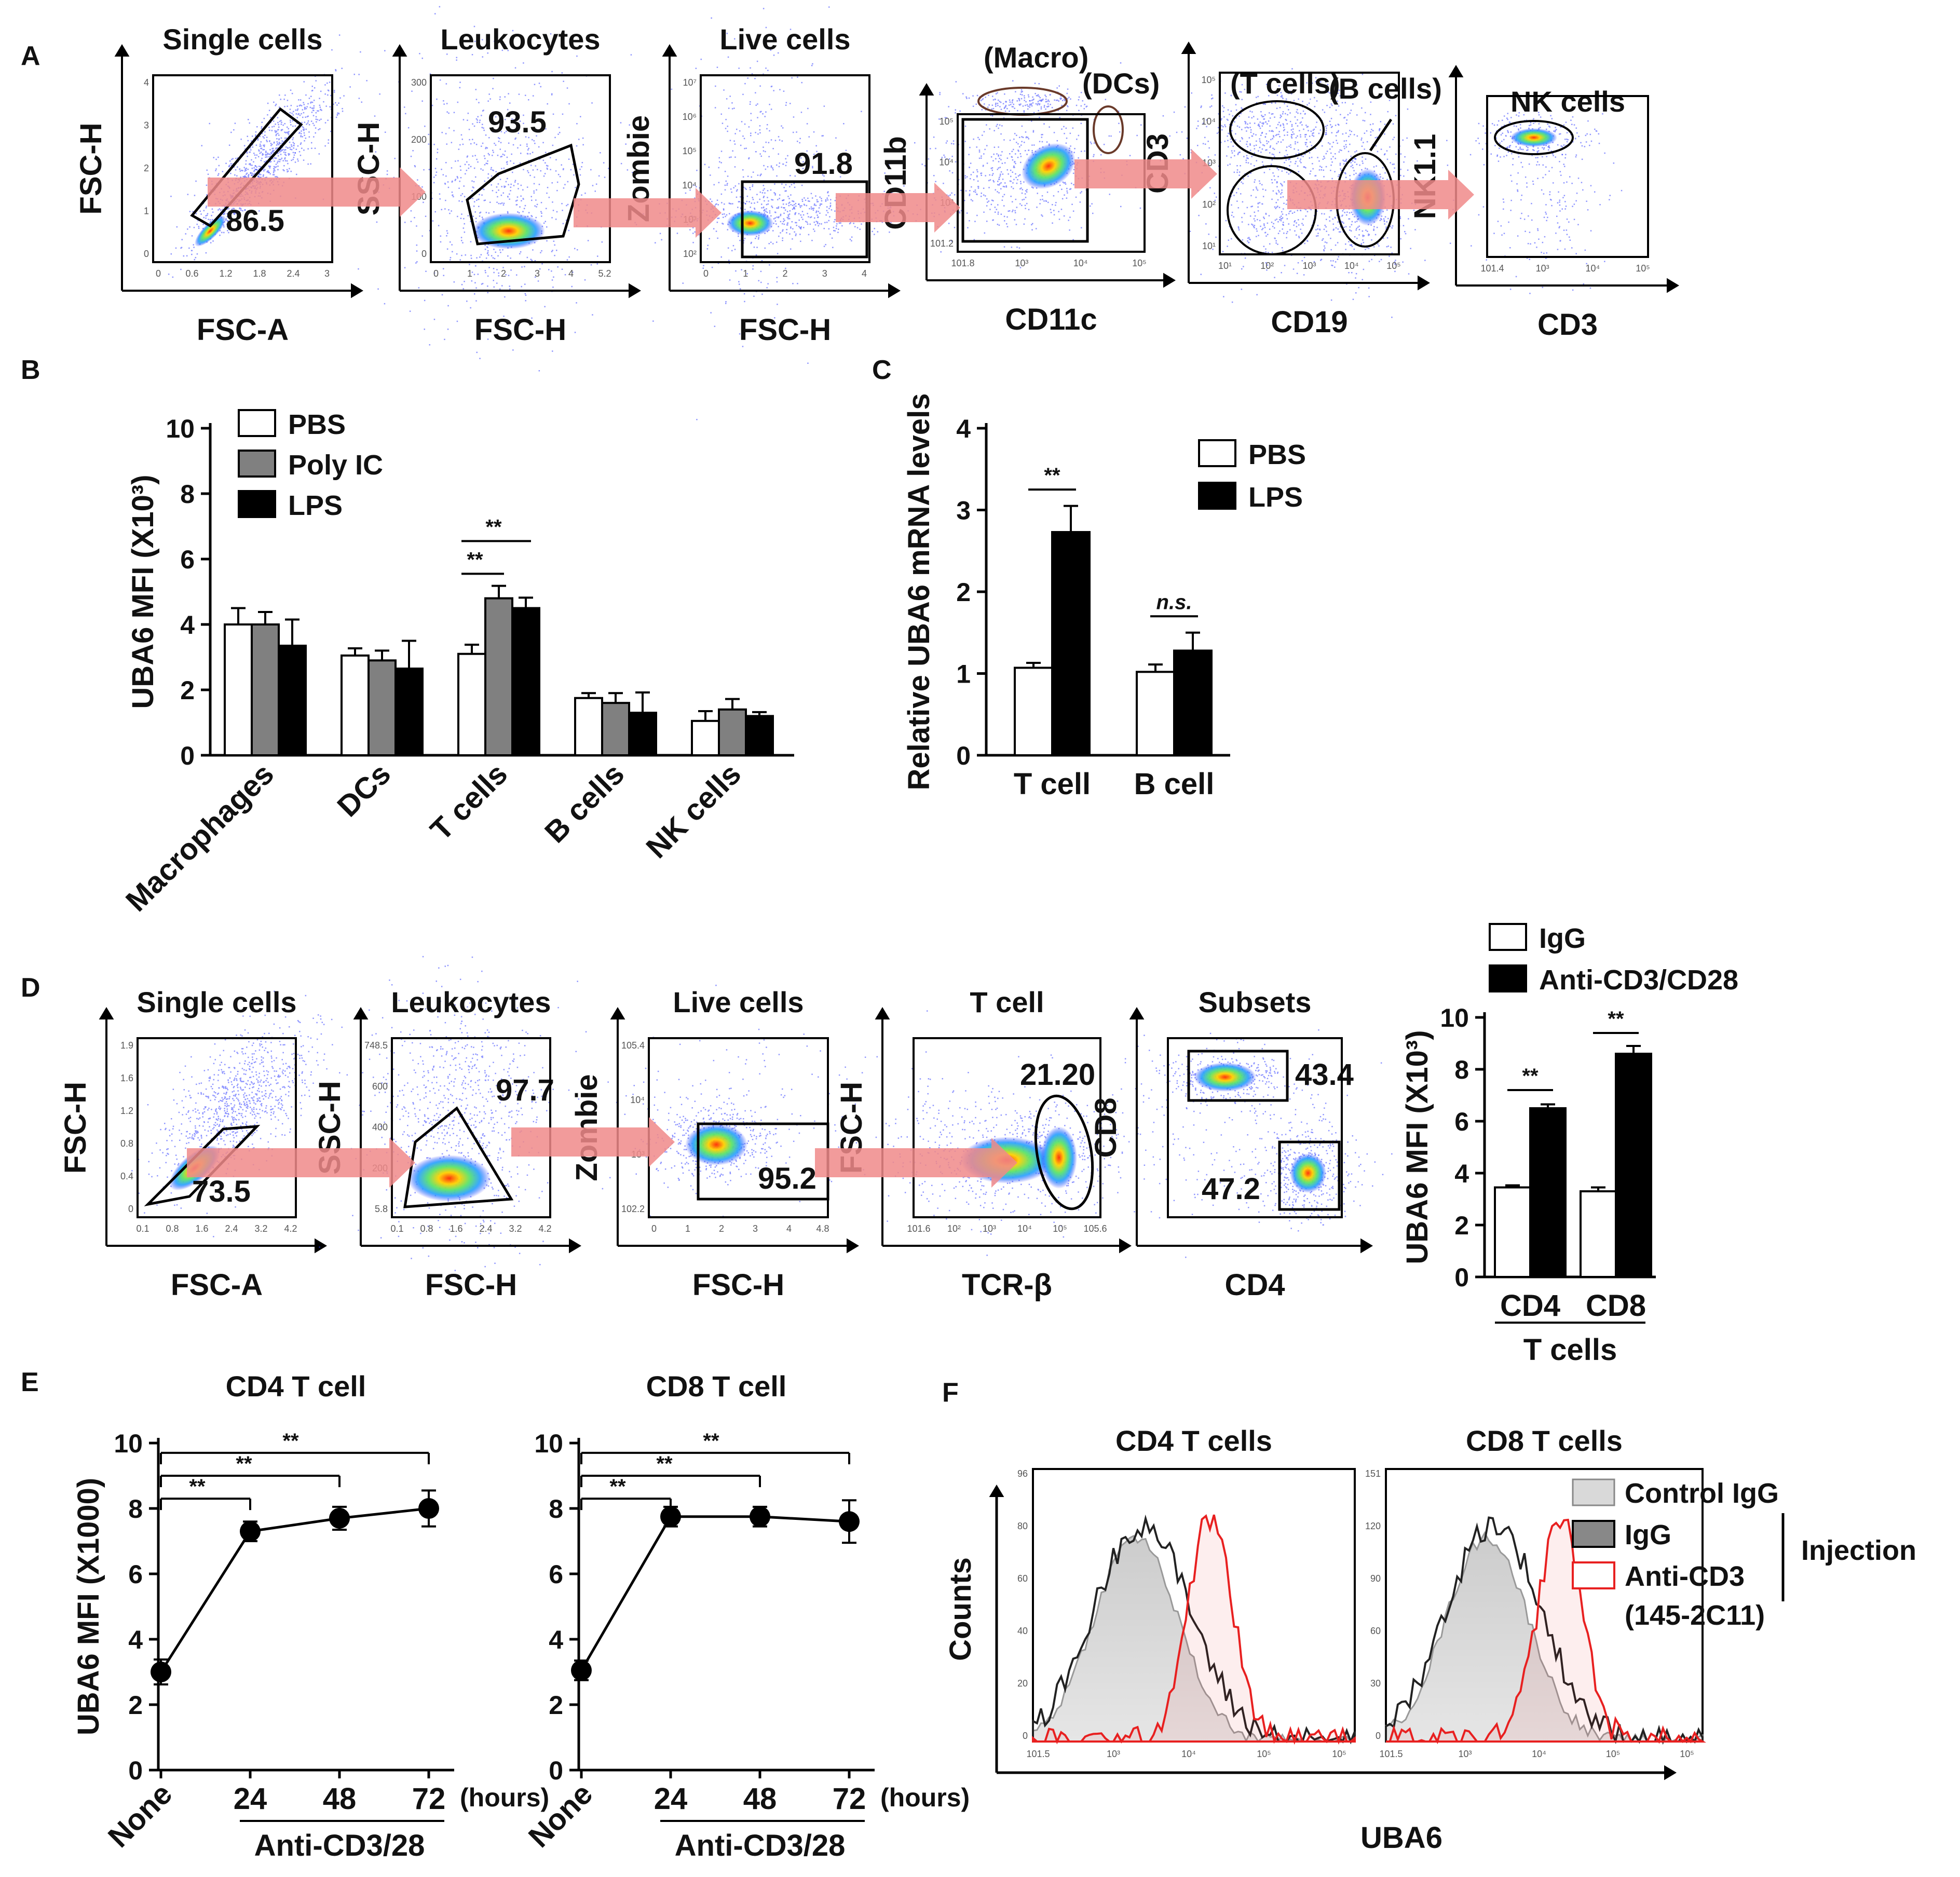 The image size is (1960, 1877). Describe the element at coordinates (1530, 1306) in the screenshot. I see `category-label: CD4` at that location.